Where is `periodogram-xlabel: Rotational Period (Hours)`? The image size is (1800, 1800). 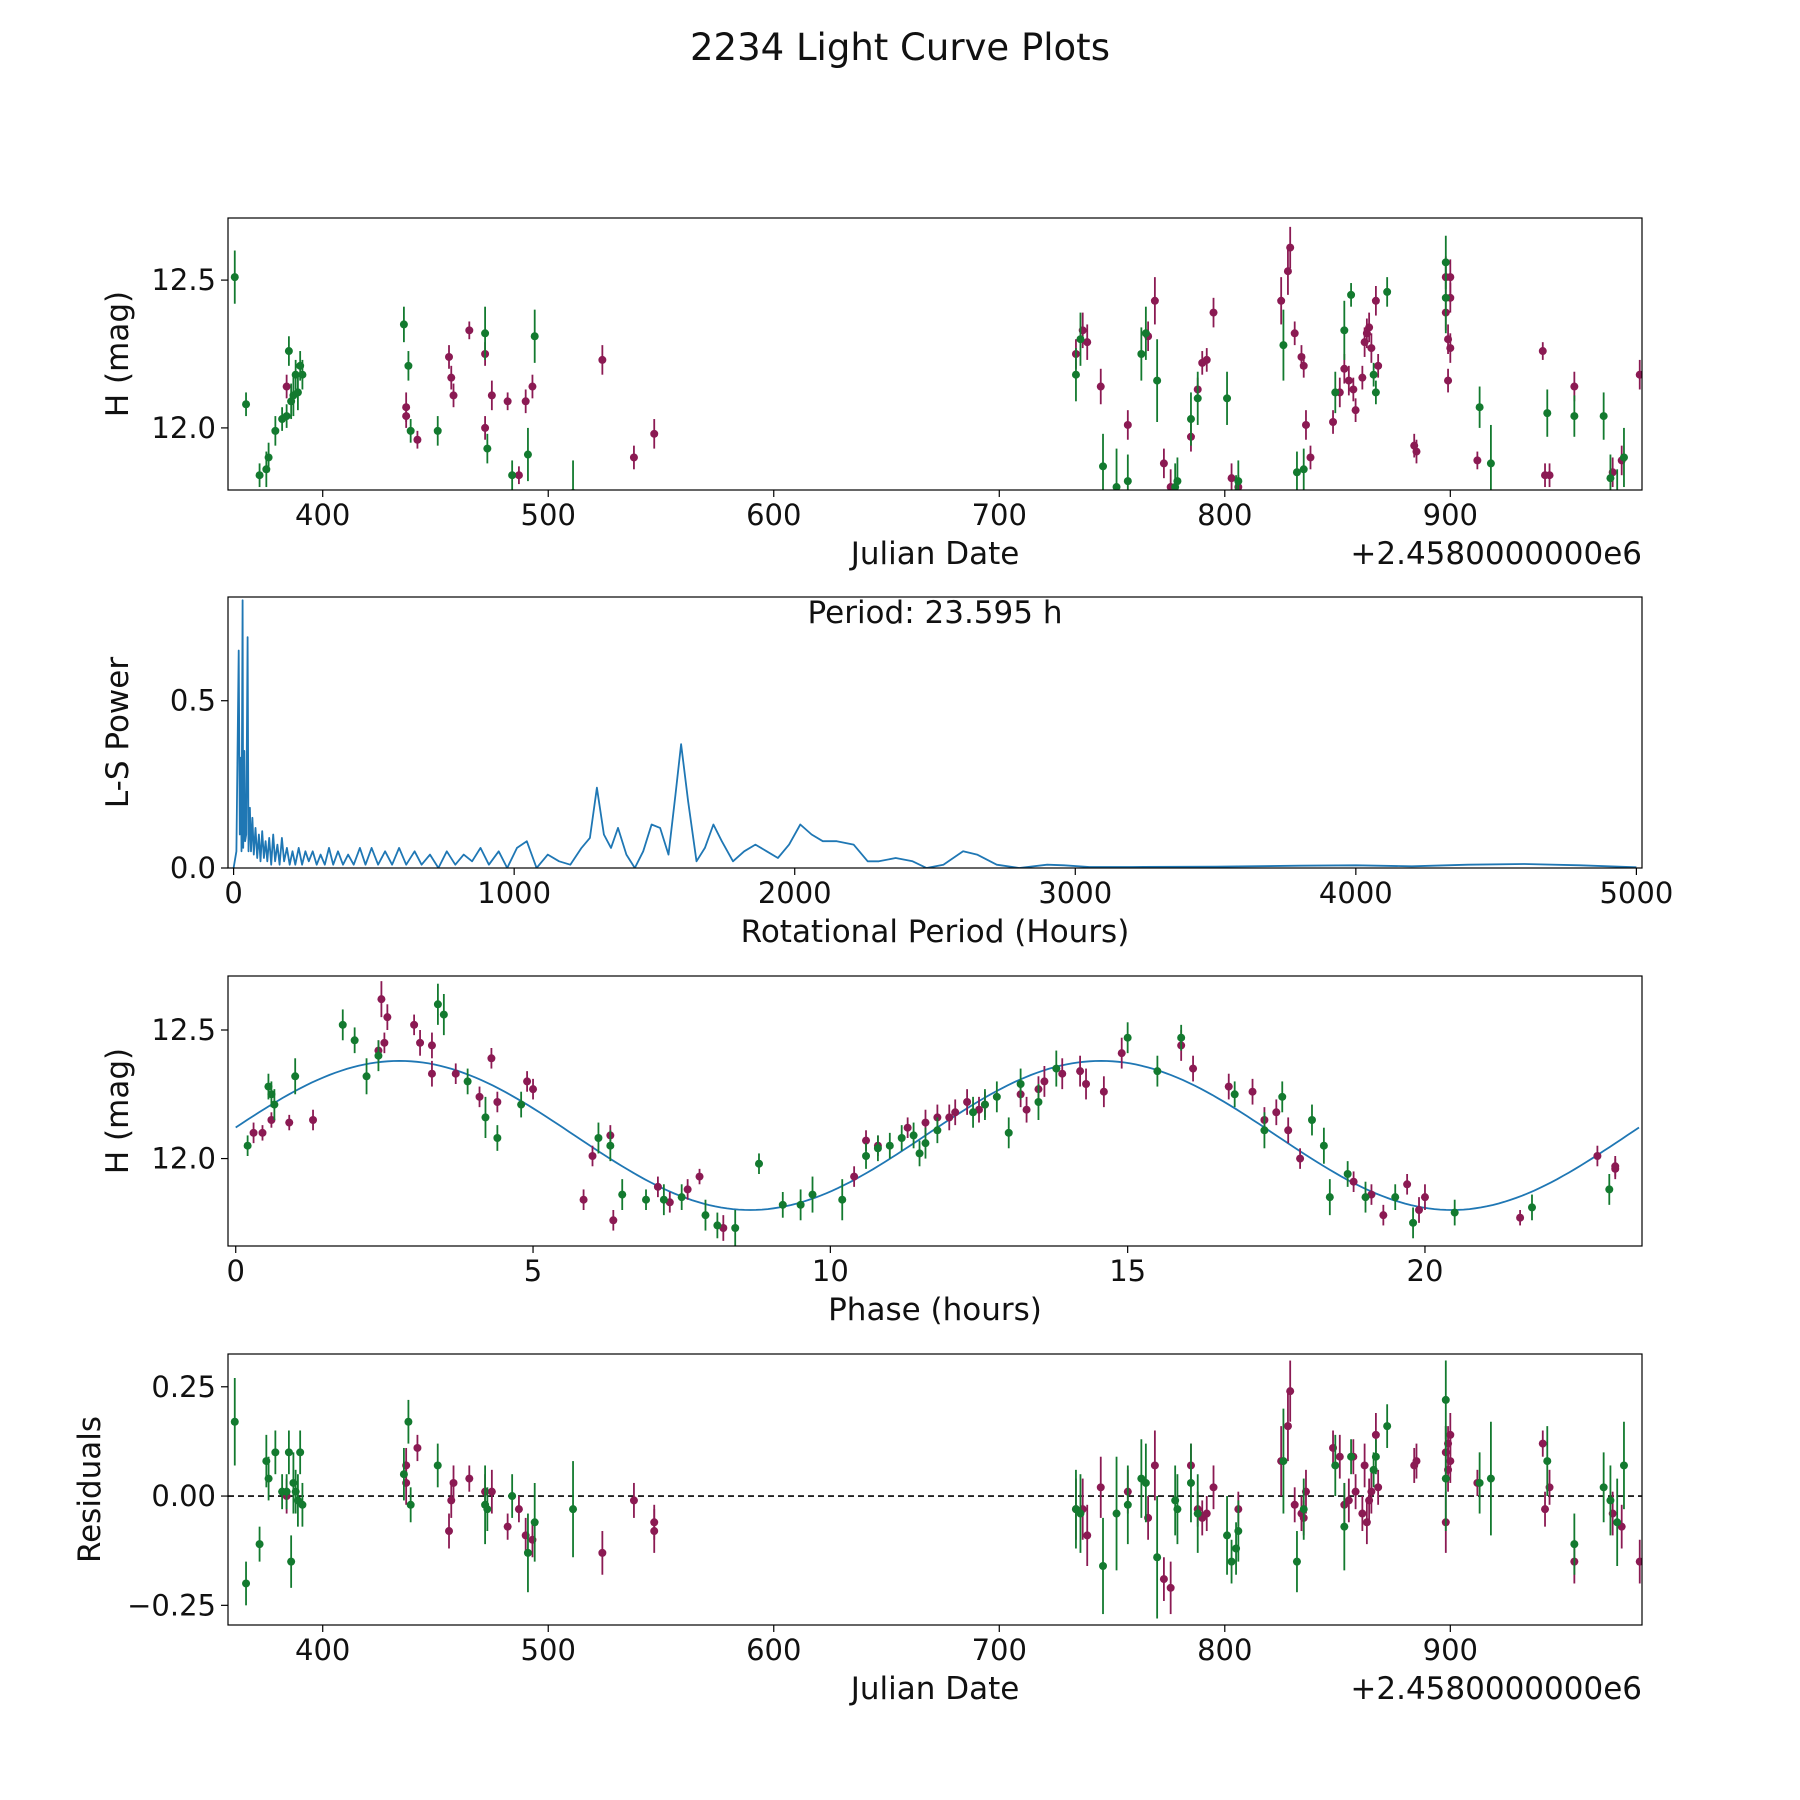 periodogram-xlabel: Rotational Period (Hours) is located at coordinates (935, 932).